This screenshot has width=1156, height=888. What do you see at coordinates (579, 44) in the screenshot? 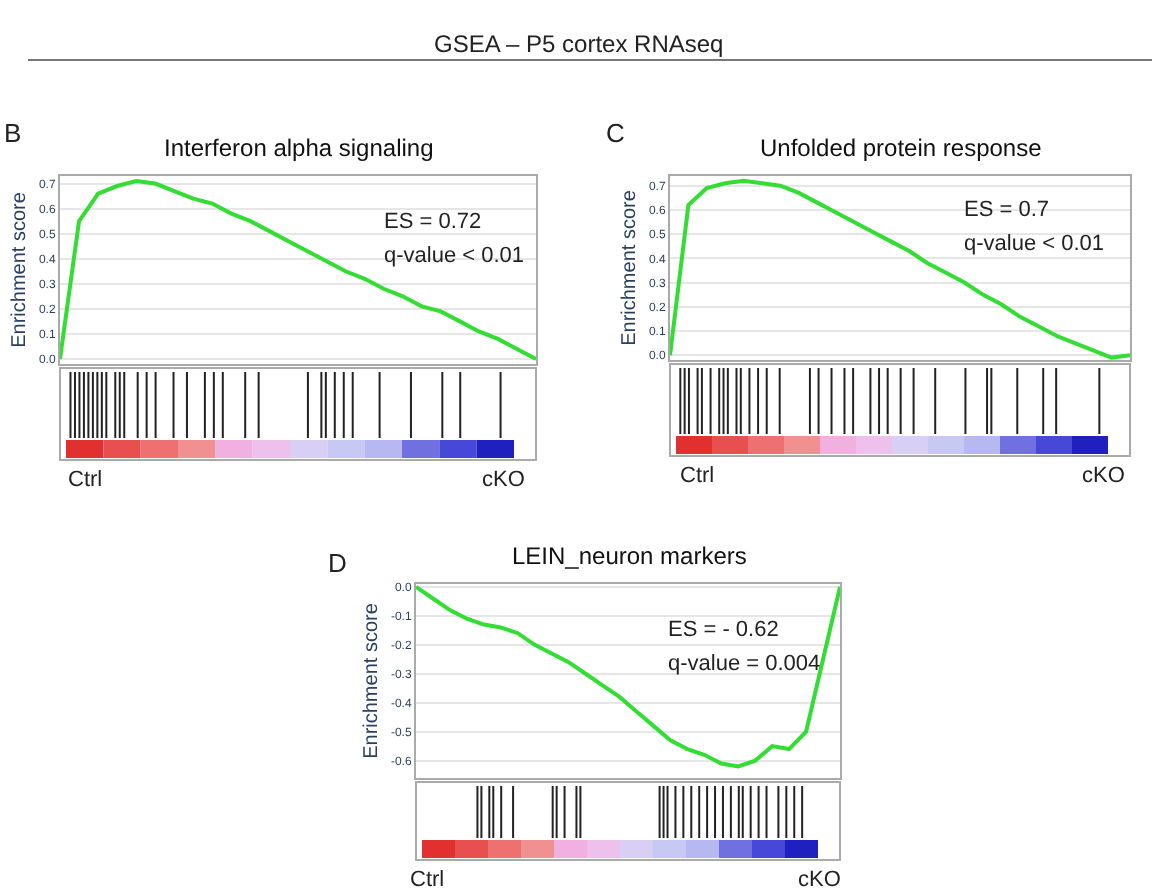
I see `text: GSEA – P5 cortex RNAseq` at bounding box center [579, 44].